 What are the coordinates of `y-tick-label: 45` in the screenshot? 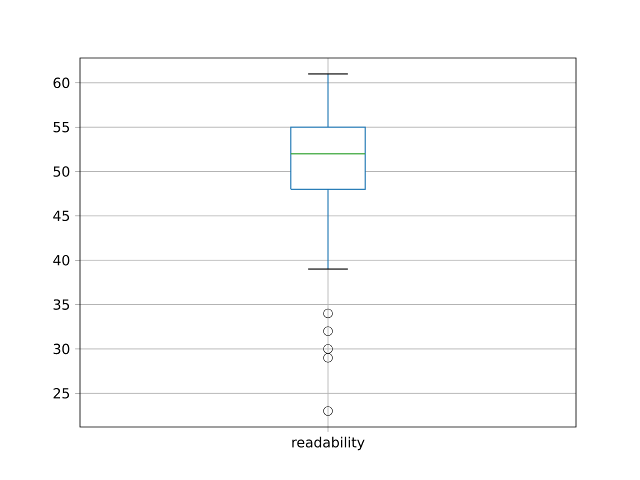 It's located at (61, 216).